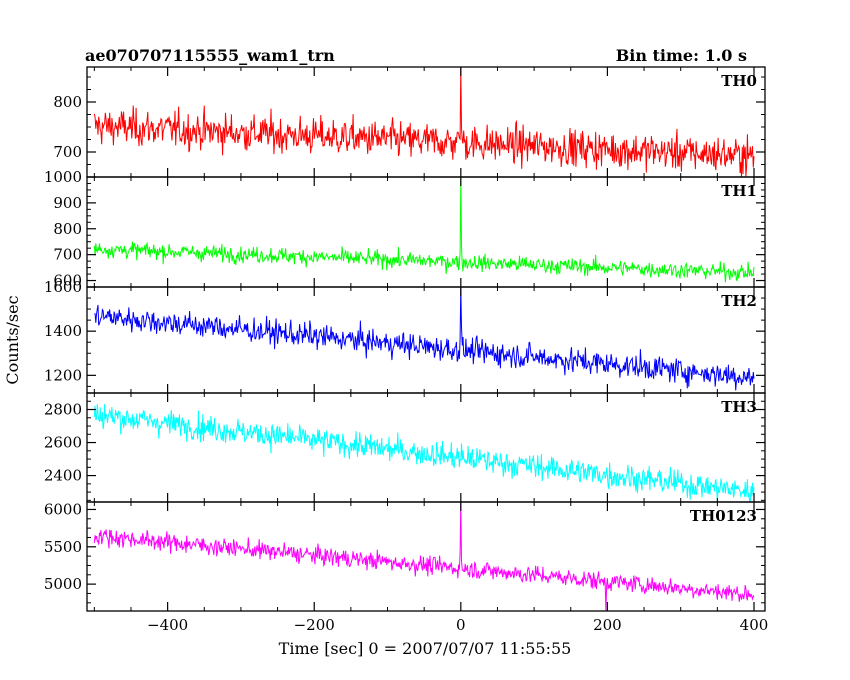 The width and height of the screenshot is (850, 680). I want to click on y-axis-label: Counts/sec, so click(12, 339).